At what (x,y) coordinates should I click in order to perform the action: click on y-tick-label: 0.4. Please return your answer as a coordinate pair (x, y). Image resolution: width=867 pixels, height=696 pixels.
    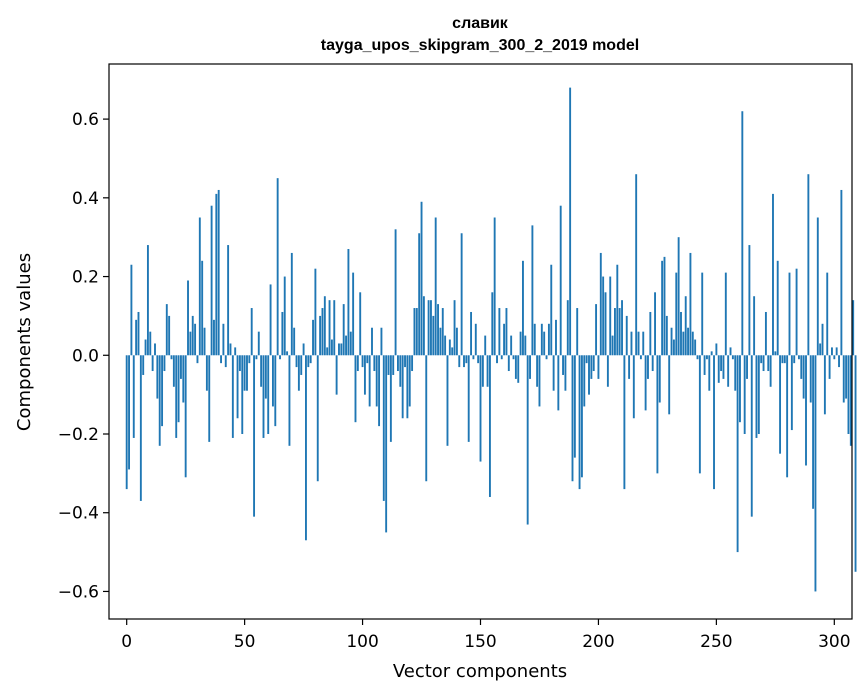
    Looking at the image, I should click on (85, 199).